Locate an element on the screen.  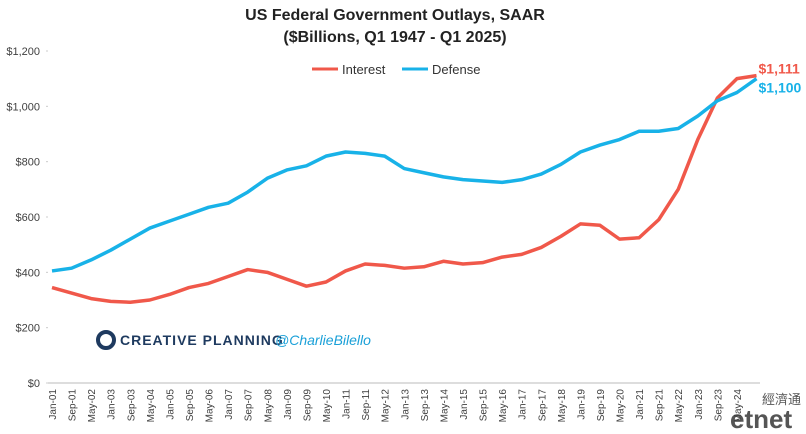
x-tick-label: Sep-03 is located at coordinates (131, 405).